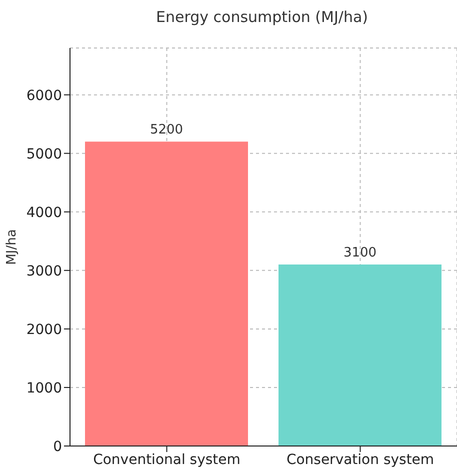 The image size is (457, 473). I want to click on y-tick-label: 0, so click(57, 446).